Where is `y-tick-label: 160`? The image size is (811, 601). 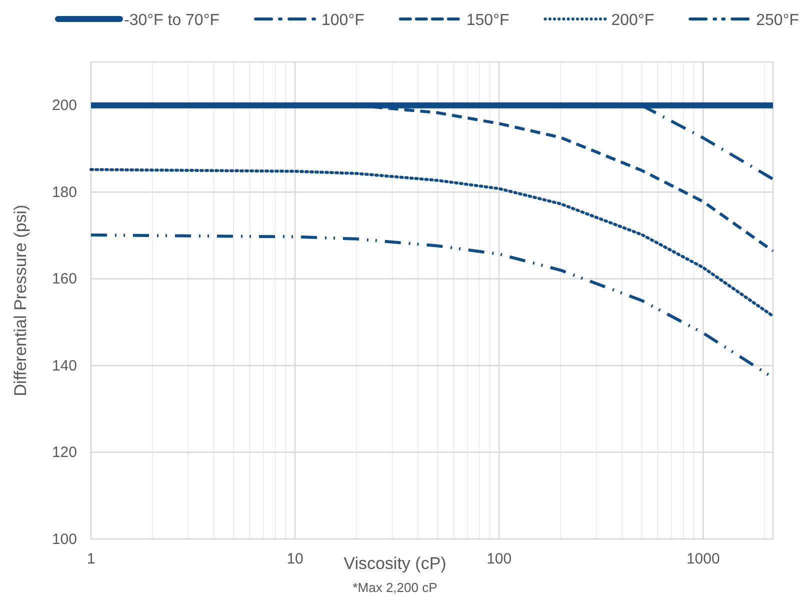
y-tick-label: 160 is located at coordinates (64, 279).